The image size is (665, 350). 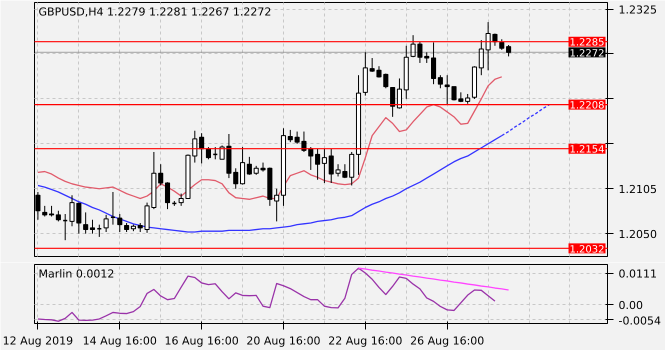 What do you see at coordinates (637, 189) in the screenshot?
I see `y-tick-label: 1.2105` at bounding box center [637, 189].